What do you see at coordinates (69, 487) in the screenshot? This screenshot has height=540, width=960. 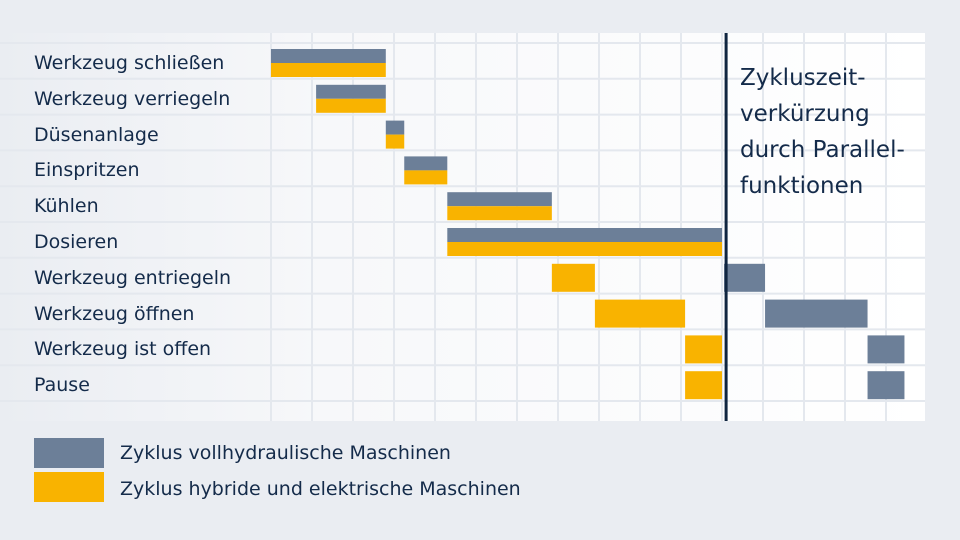 I see `legend-swatch-hybrid` at bounding box center [69, 487].